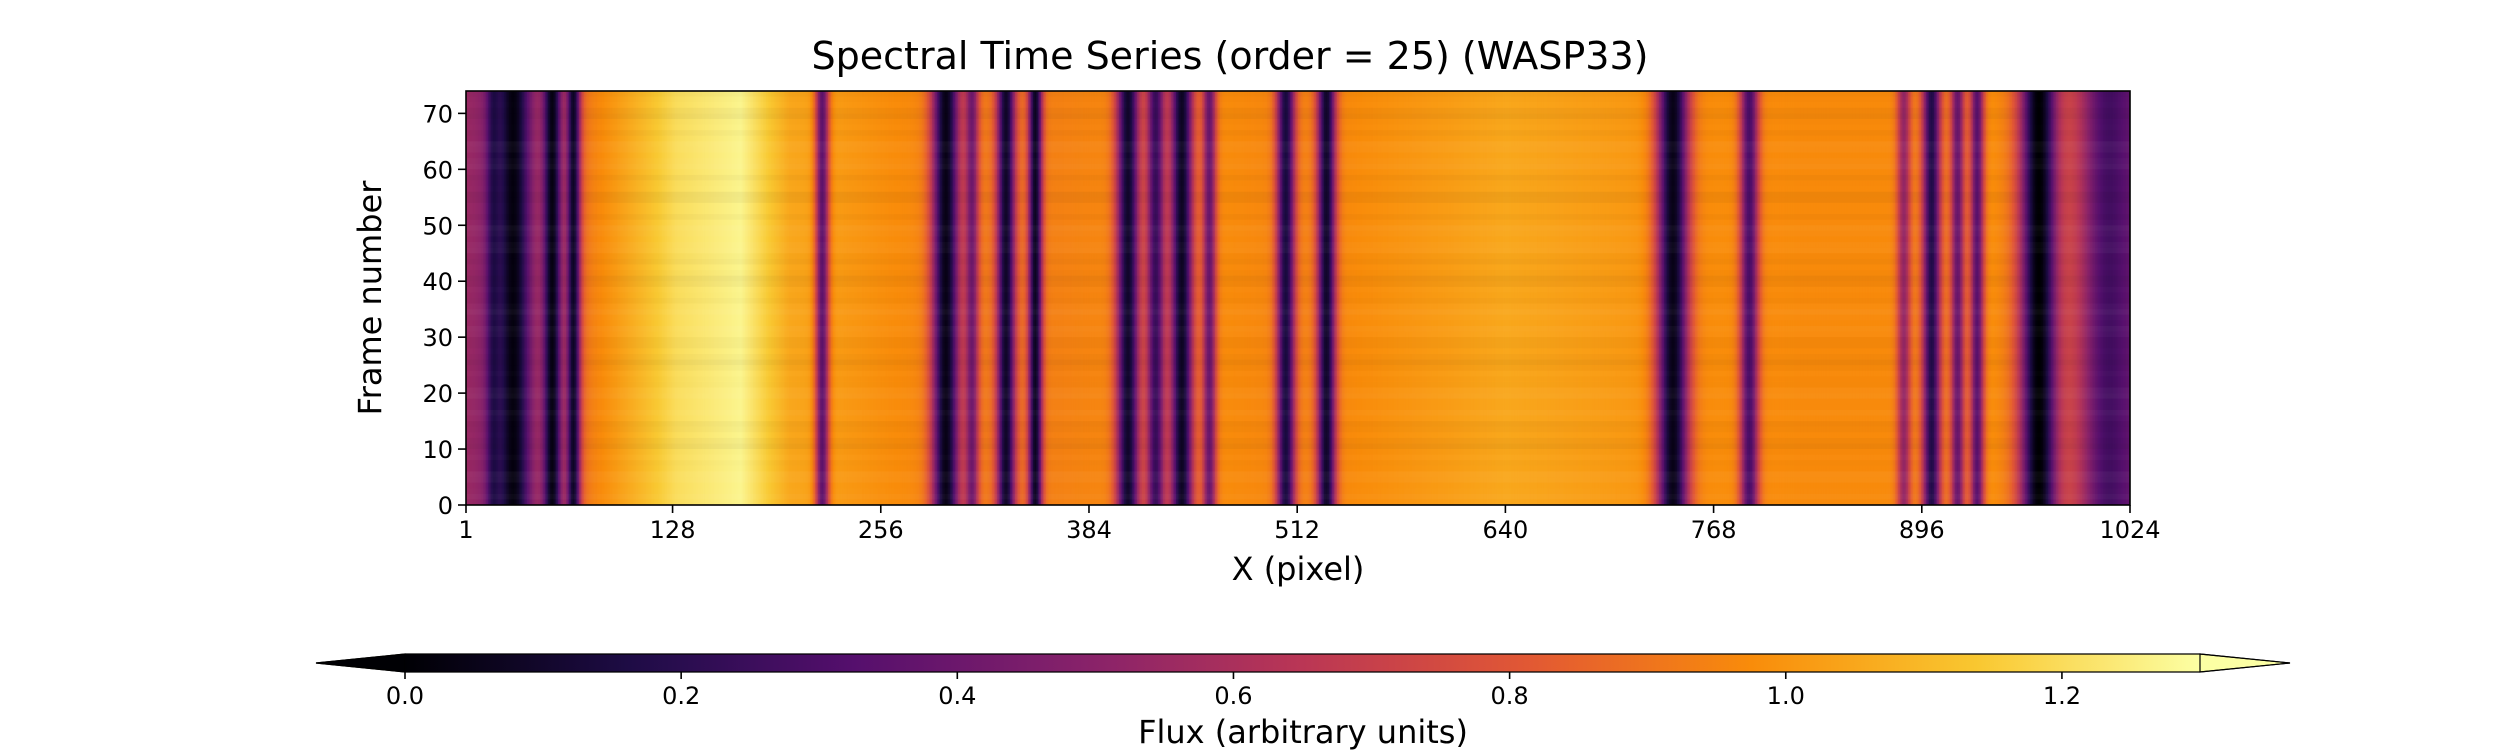 This screenshot has width=2520, height=750. What do you see at coordinates (437, 282) in the screenshot?
I see `y-tick-label: 40` at bounding box center [437, 282].